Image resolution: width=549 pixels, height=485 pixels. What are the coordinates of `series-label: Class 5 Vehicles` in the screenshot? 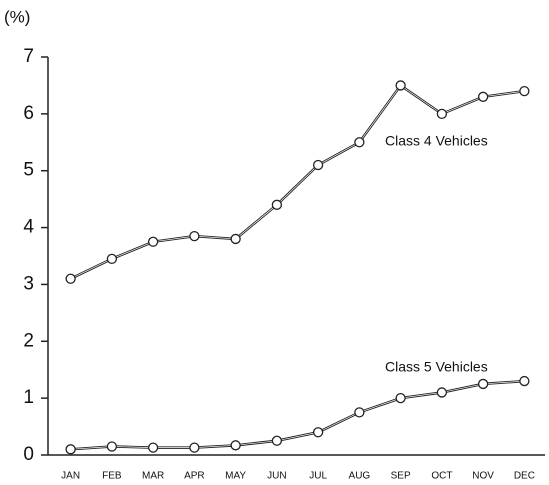 It's located at (436, 367).